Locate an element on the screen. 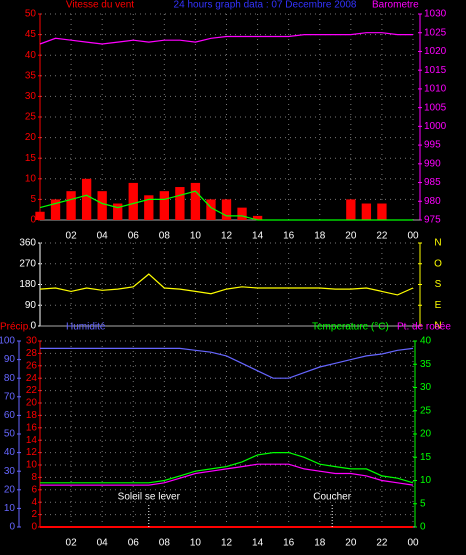 The image size is (466, 555). y3-tick-label: 6 is located at coordinates (34, 489).